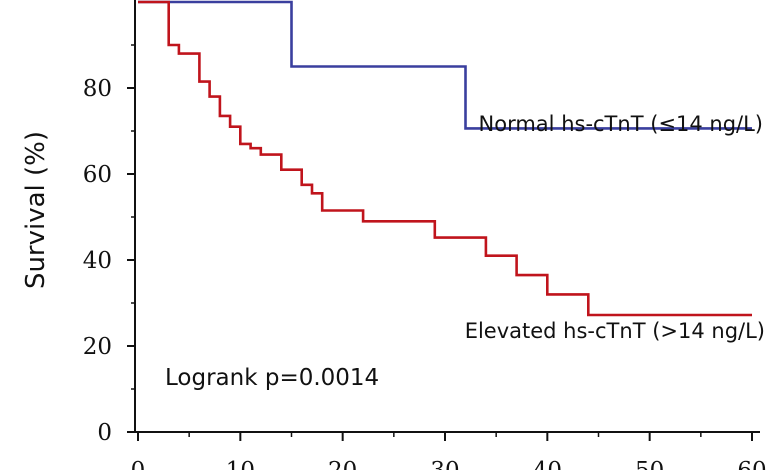  I want to click on x-tick-label-0: 0, so click(138, 464).